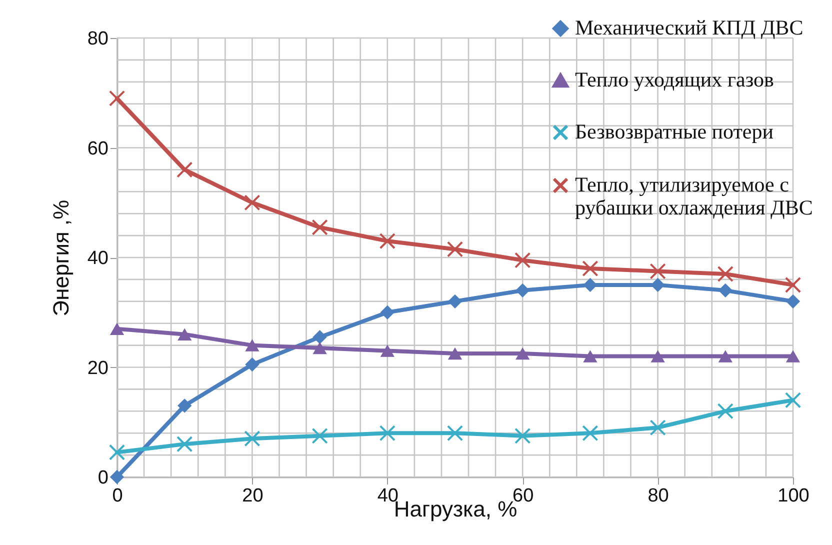 Image resolution: width=832 pixels, height=545 pixels. I want to click on y-axis-title: Энергия ,%, so click(61, 258).